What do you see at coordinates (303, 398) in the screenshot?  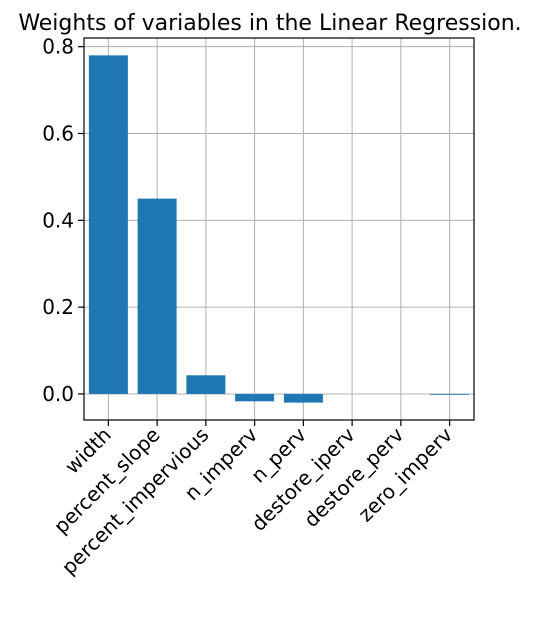 I see `bar-n-perv` at bounding box center [303, 398].